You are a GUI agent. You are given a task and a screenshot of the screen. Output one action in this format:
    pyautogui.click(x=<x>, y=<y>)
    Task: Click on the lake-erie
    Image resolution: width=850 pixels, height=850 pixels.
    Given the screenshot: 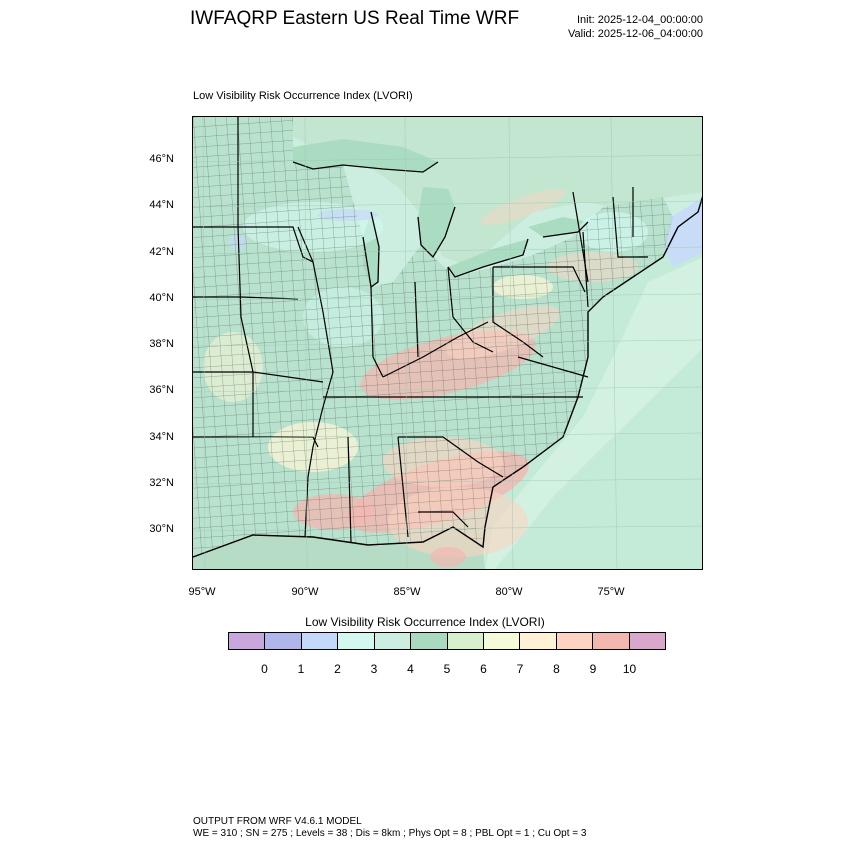 What is the action you would take?
    pyautogui.click(x=488, y=258)
    